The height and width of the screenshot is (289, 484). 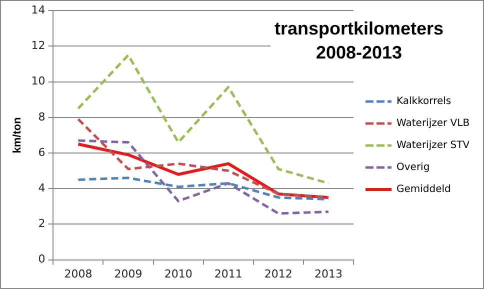 What do you see at coordinates (38, 81) in the screenshot?
I see `y-tick-label: 10` at bounding box center [38, 81].